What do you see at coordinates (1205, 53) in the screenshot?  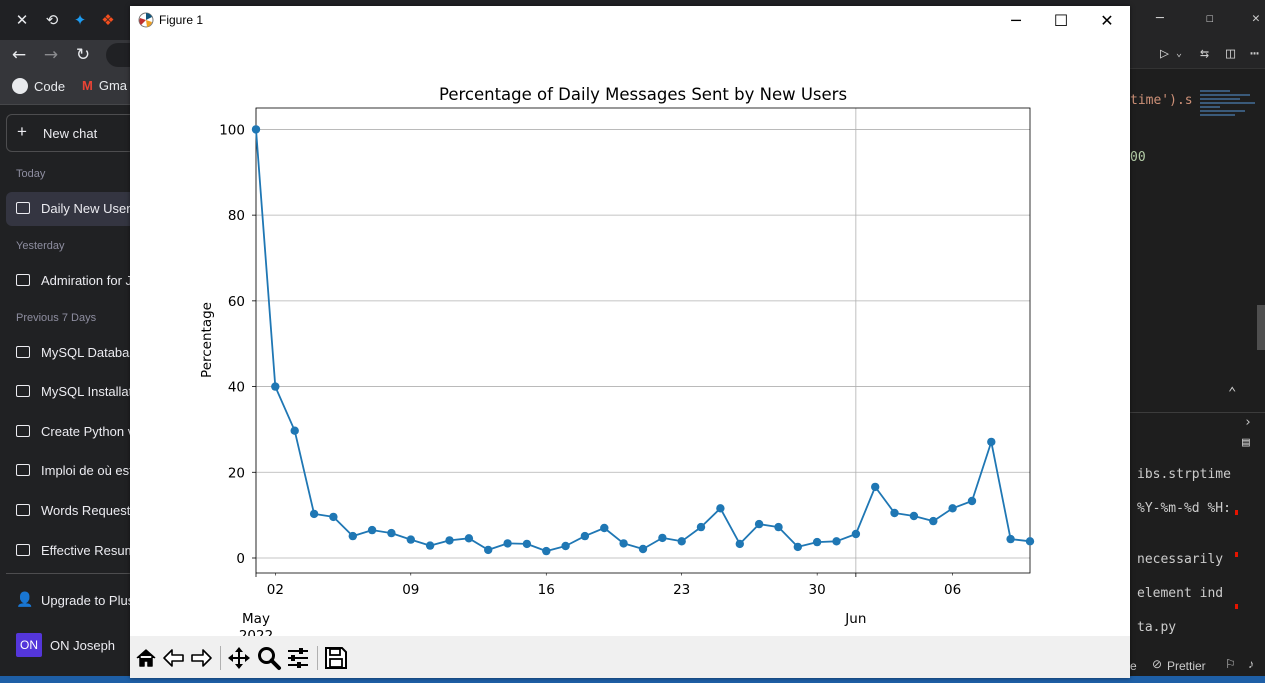 I see `compare-icon: ⇆` at bounding box center [1205, 53].